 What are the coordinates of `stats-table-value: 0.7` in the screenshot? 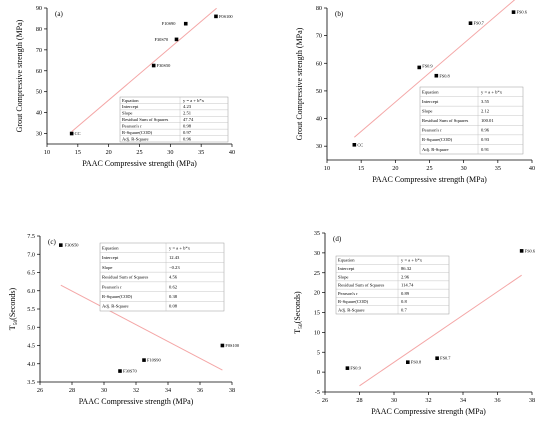 It's located at (404, 309).